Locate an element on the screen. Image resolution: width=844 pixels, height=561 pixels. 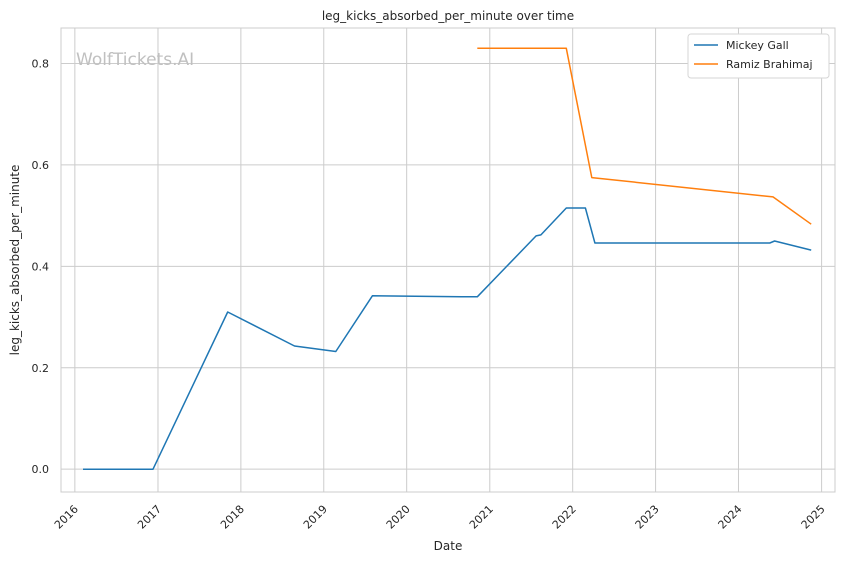
x-axis-label: Date is located at coordinates (448, 546).